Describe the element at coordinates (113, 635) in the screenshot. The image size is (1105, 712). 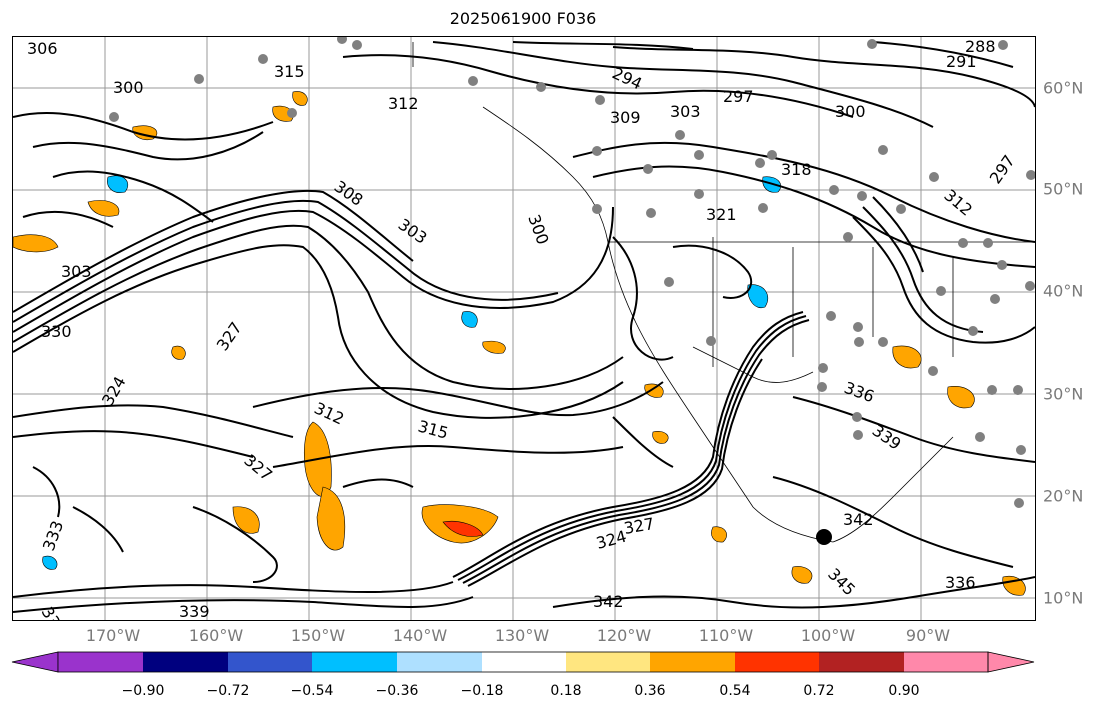
I see `lon-tick-label: 170°W` at that location.